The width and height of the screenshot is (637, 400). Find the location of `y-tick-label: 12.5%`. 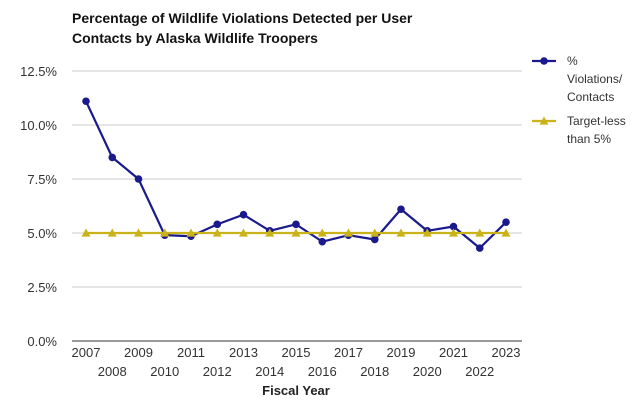

y-tick-label: 12.5% is located at coordinates (38, 71).